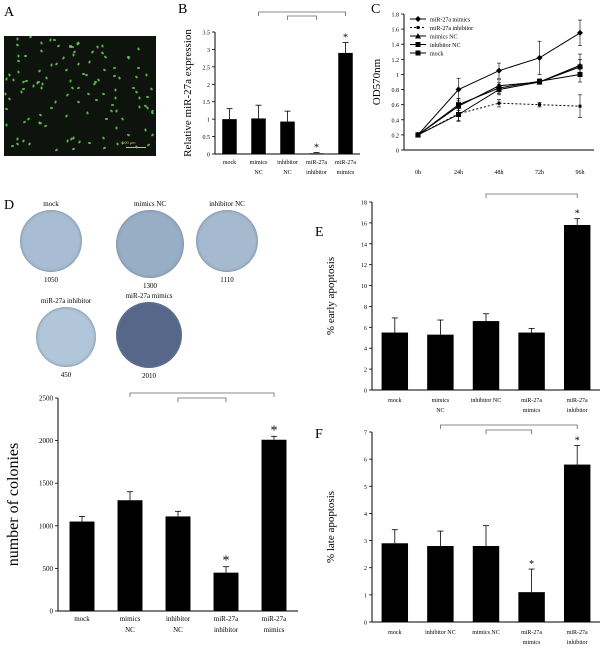 The image size is (600, 650). What do you see at coordinates (365, 329) in the screenshot?
I see `y-tick-label: 6` at bounding box center [365, 329].